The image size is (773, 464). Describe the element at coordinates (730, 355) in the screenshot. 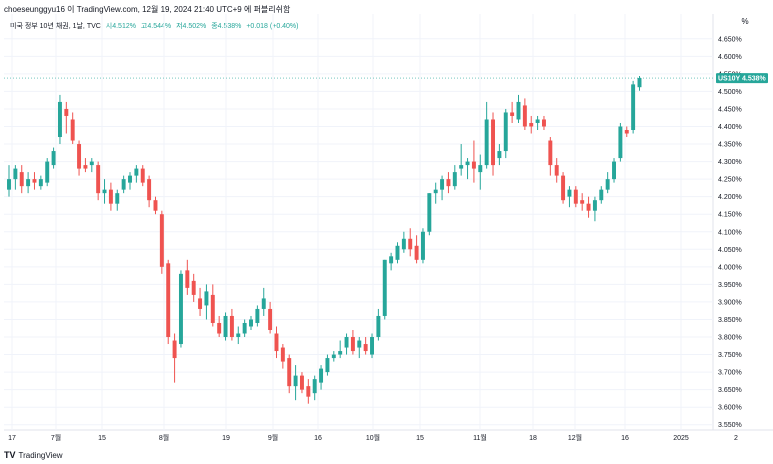

I see `y-tick-label: 3.750%` at that location.